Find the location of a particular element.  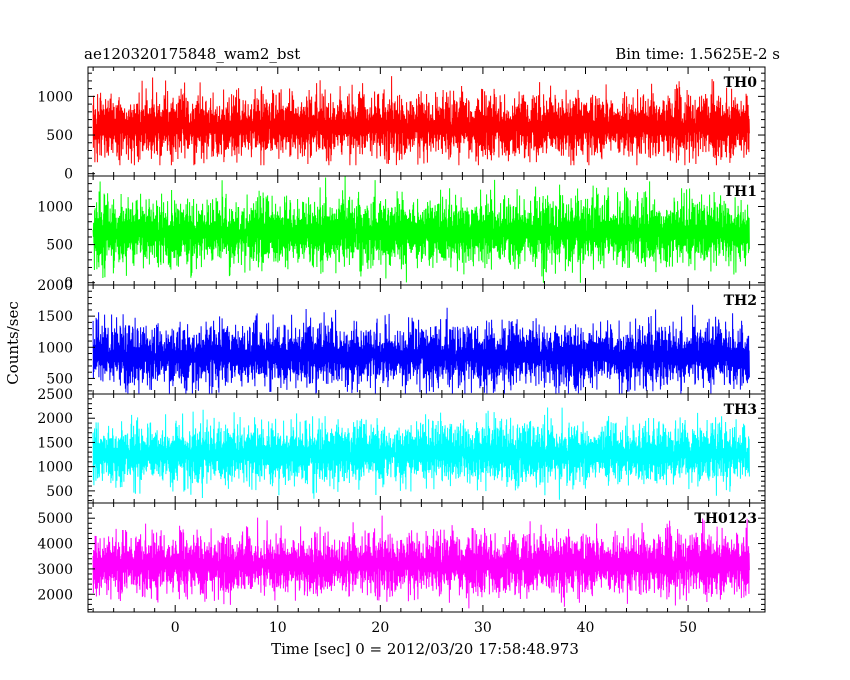

x-tick-label: 30 is located at coordinates (483, 628).